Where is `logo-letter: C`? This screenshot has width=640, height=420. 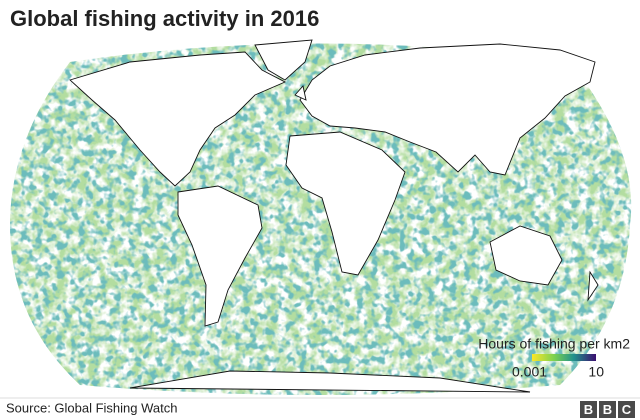 logo-letter: C is located at coordinates (627, 409).